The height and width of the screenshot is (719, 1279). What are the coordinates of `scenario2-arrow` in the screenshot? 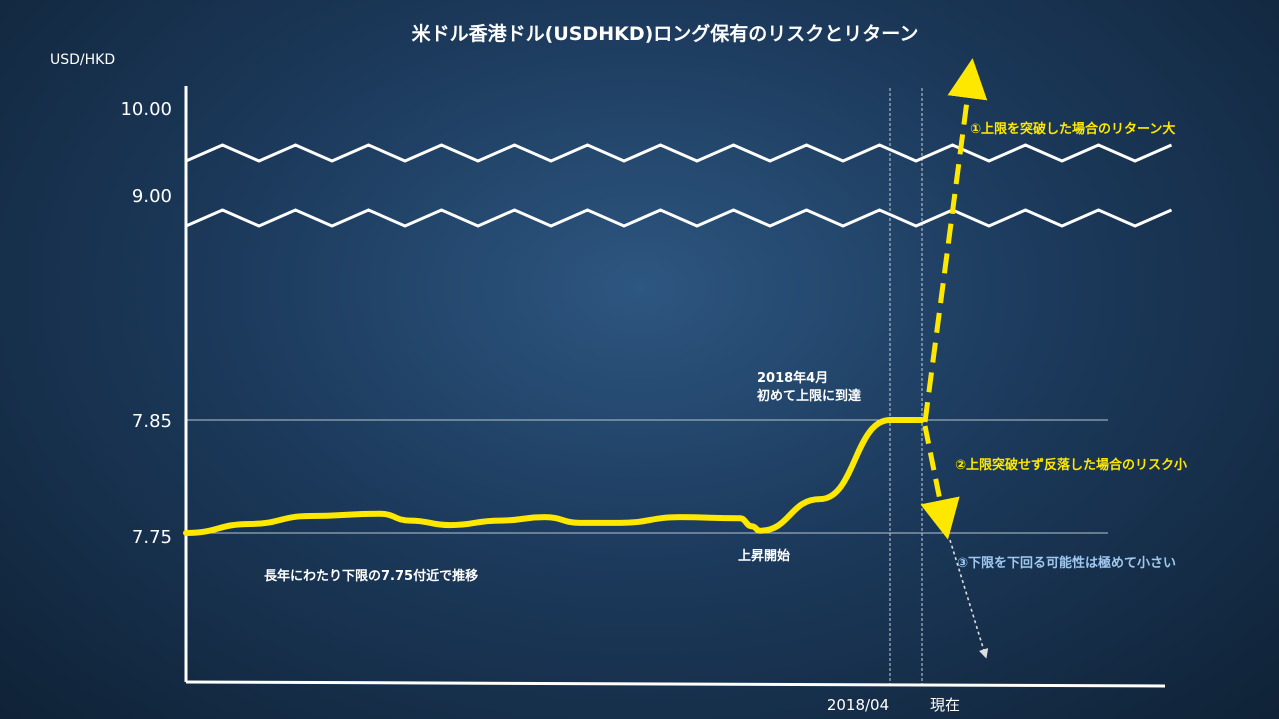 It's located at (940, 482).